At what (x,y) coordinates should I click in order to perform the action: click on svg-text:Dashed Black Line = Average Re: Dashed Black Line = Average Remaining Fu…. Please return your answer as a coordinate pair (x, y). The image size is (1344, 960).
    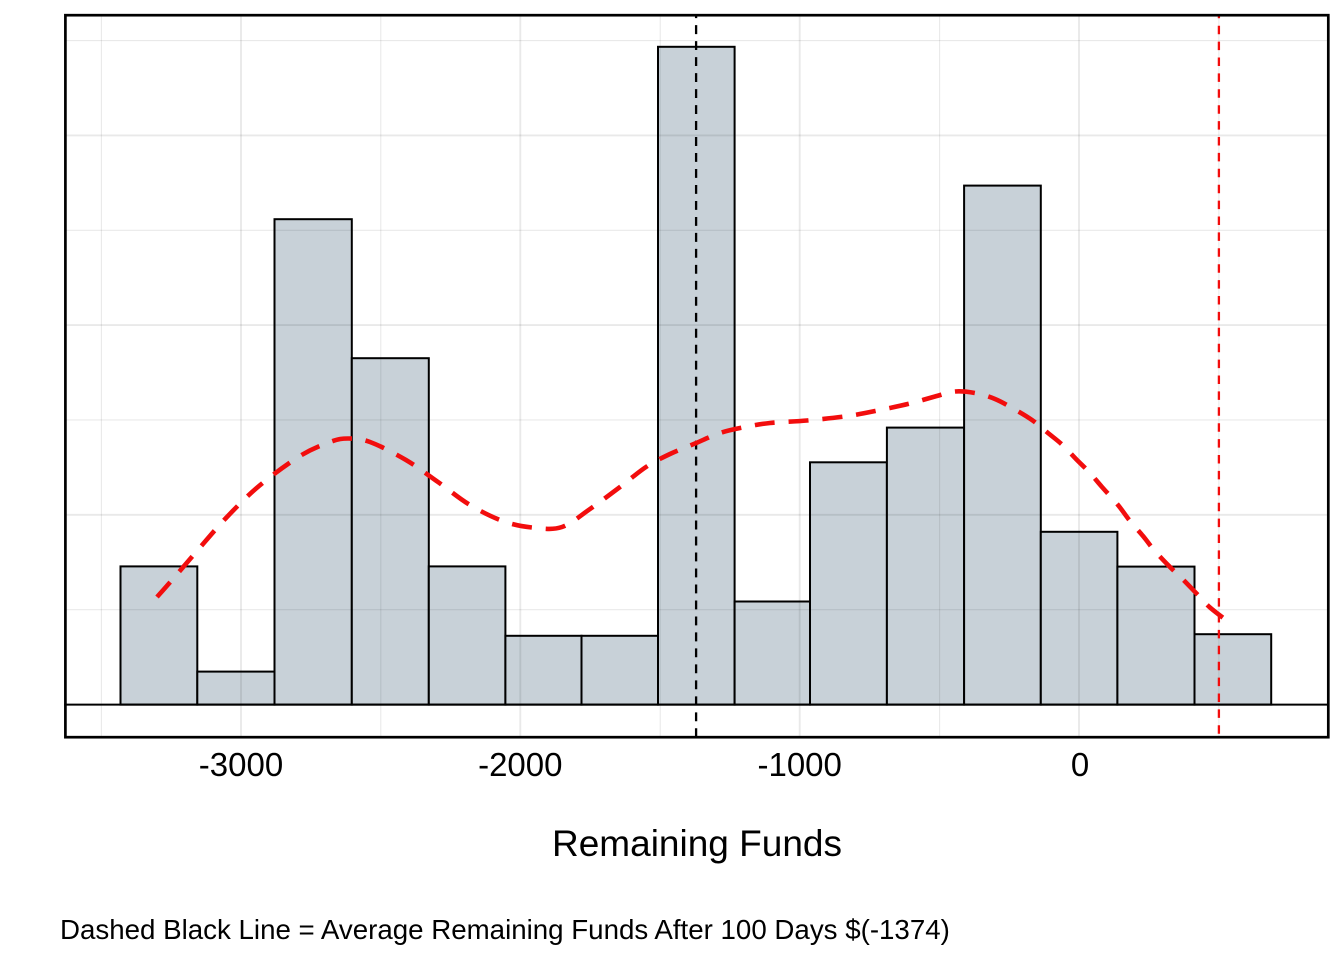
    Looking at the image, I should click on (505, 929).